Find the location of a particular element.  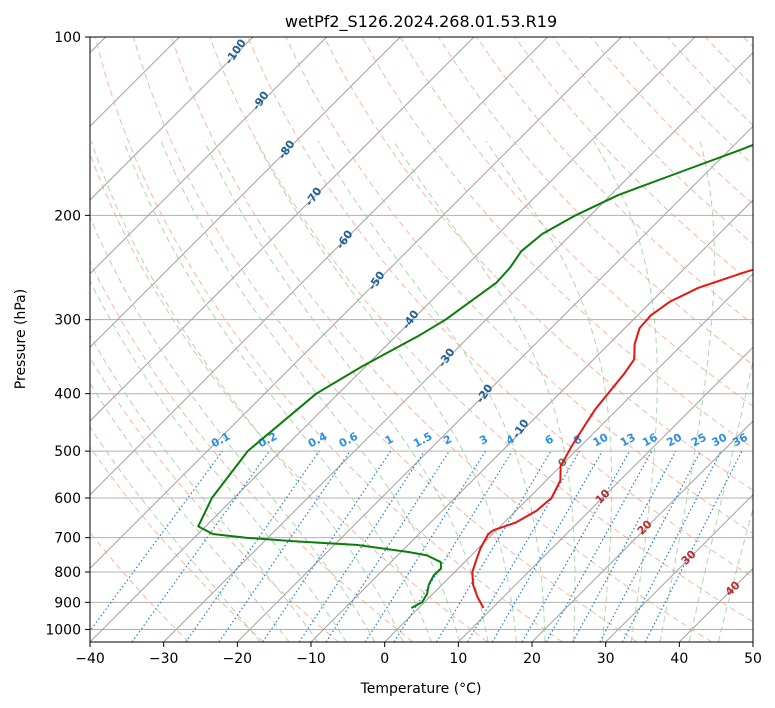

mixing-ratio-label: 2 is located at coordinates (447, 439).